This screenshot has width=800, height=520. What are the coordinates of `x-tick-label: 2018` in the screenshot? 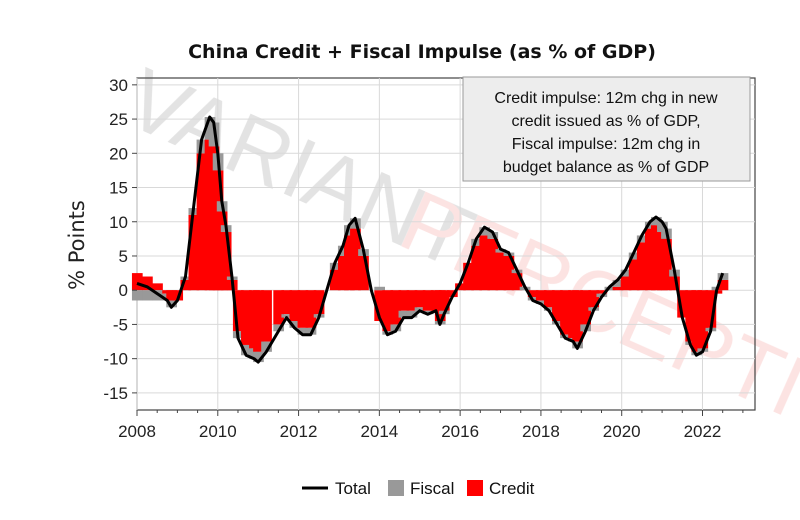 It's located at (541, 431).